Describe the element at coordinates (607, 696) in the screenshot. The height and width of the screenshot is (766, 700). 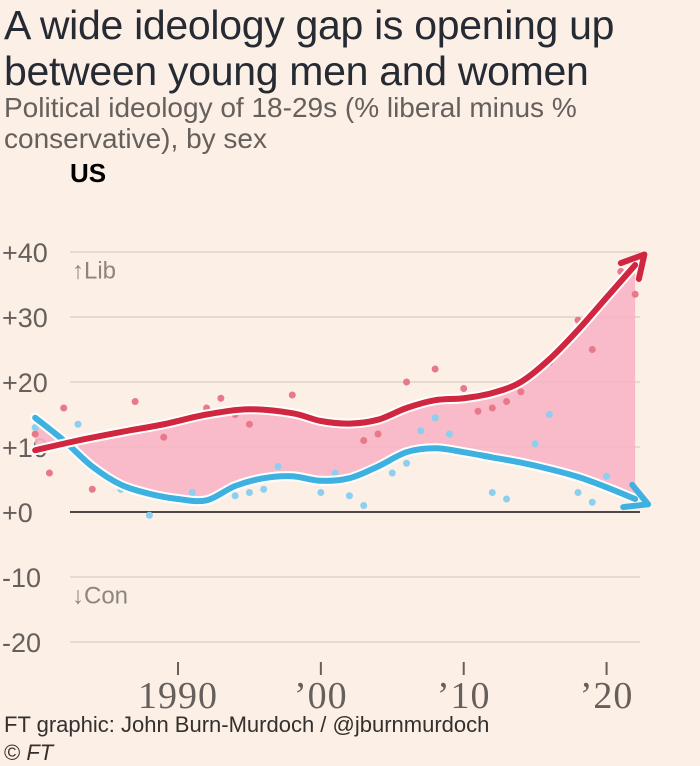
I see `x-tick-label: ’20` at that location.